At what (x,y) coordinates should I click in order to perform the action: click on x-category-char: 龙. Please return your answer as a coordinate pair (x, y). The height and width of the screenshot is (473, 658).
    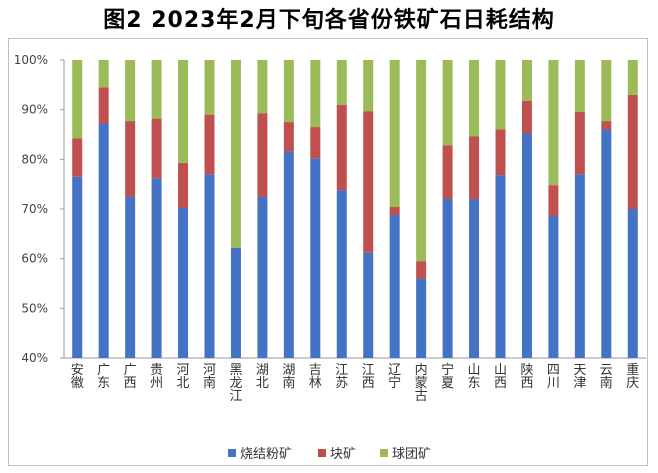
    Looking at the image, I should click on (235, 383).